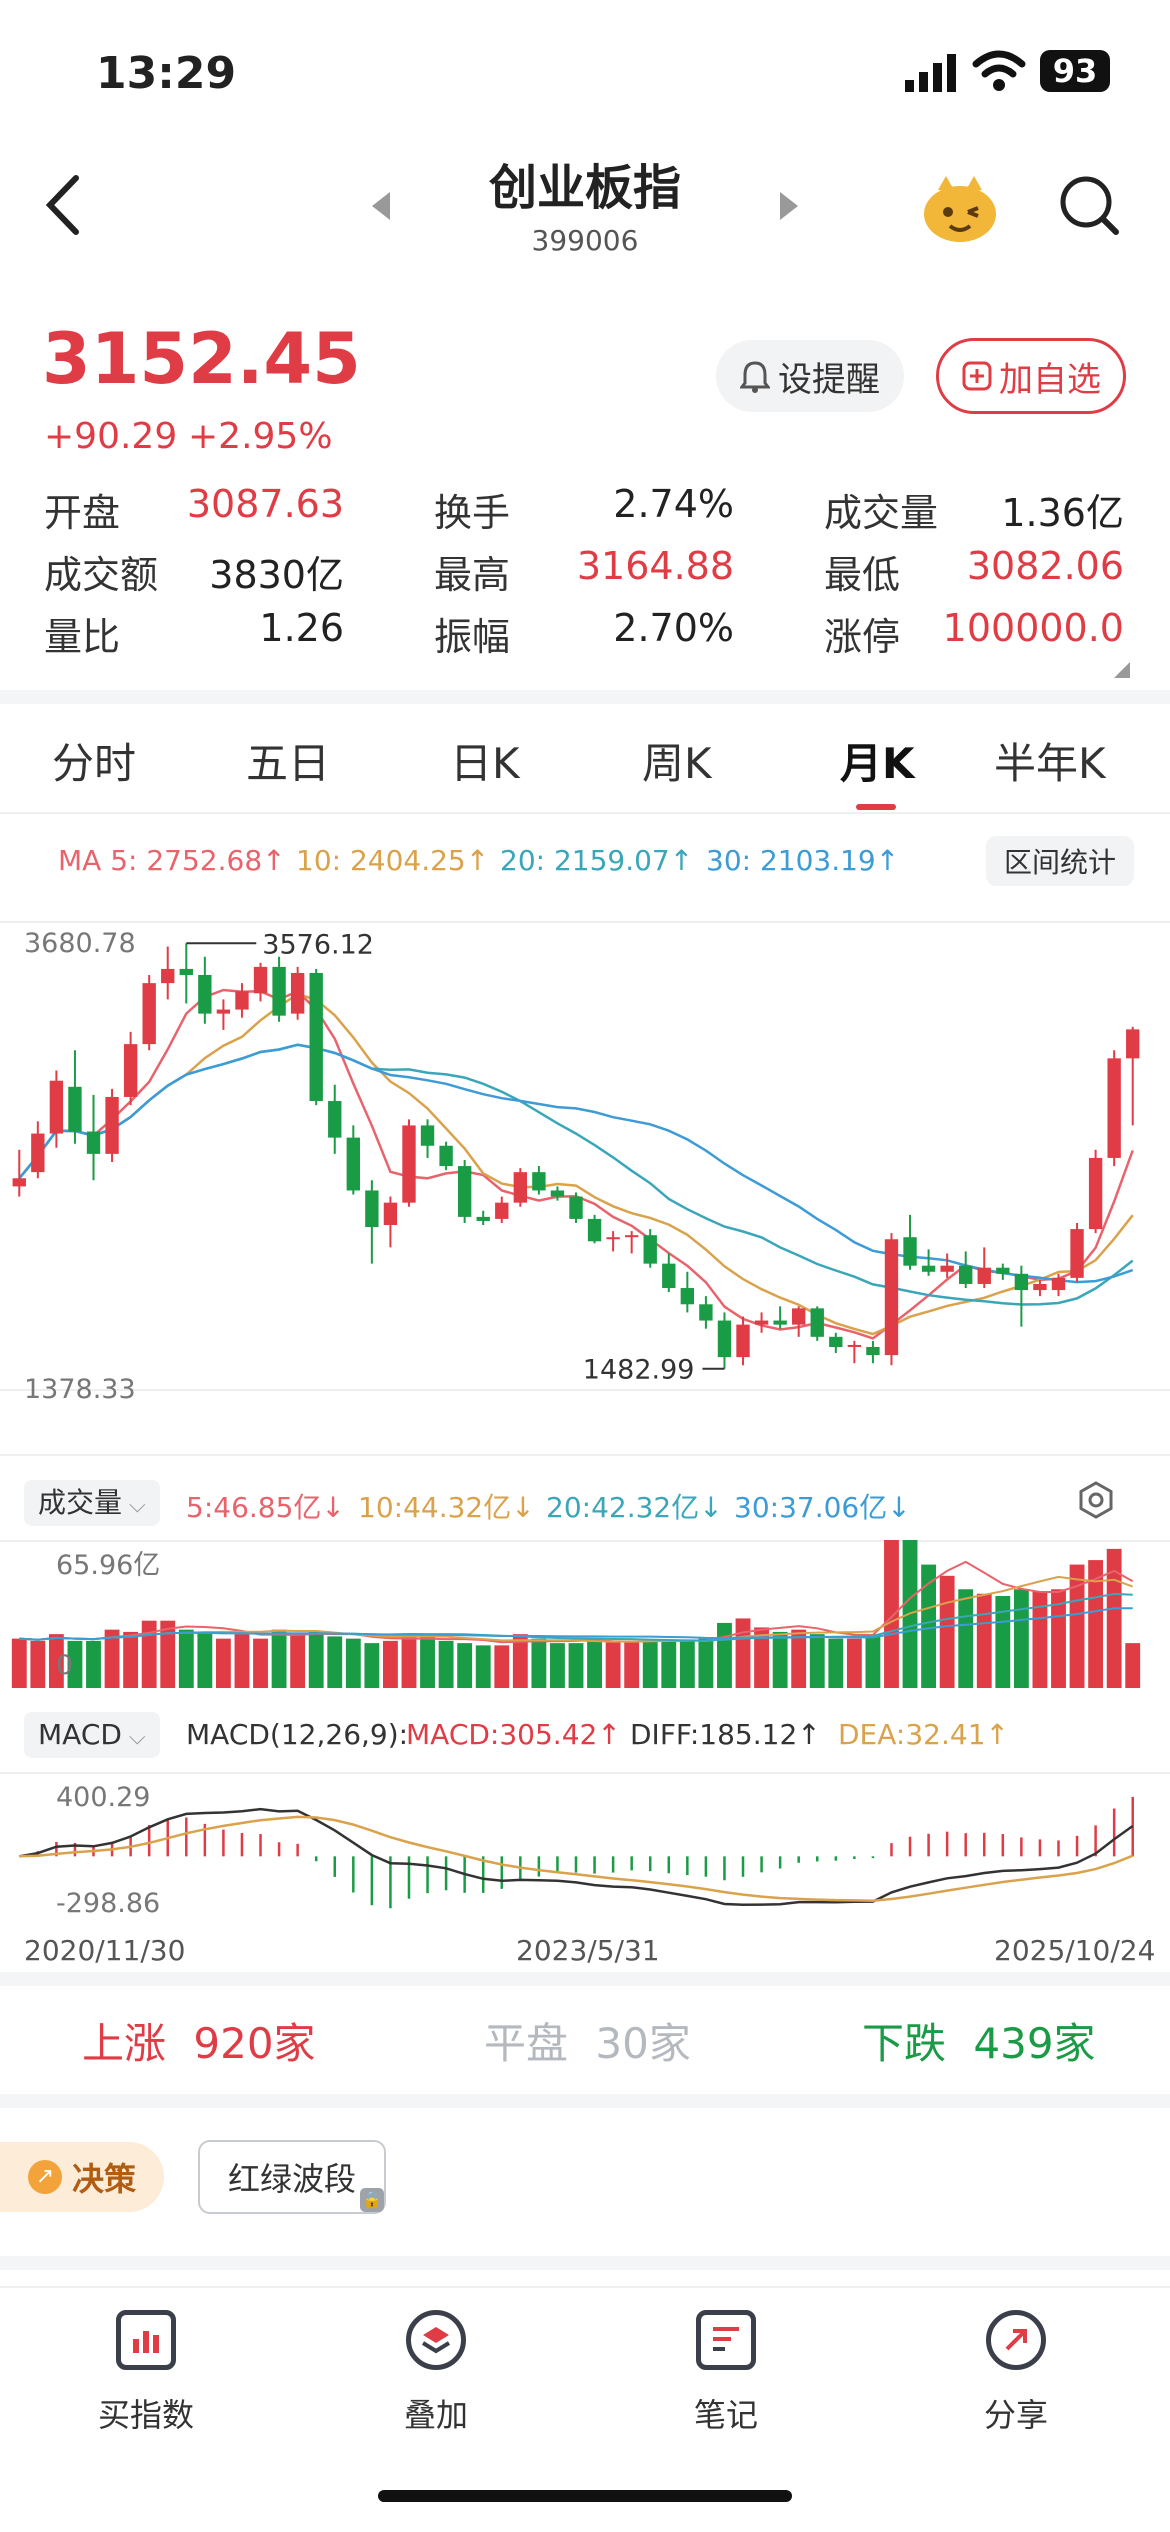  Describe the element at coordinates (292, 2177) in the screenshot. I see `red-green-wave-chip: 红绿波段` at that location.